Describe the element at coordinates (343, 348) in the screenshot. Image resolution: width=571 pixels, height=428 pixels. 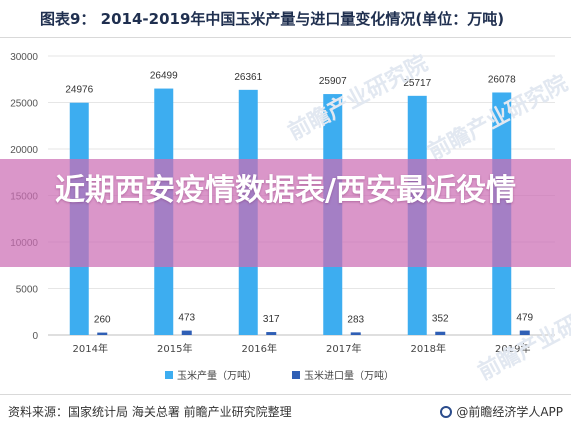
I see `x-tick-label: 2017年` at that location.